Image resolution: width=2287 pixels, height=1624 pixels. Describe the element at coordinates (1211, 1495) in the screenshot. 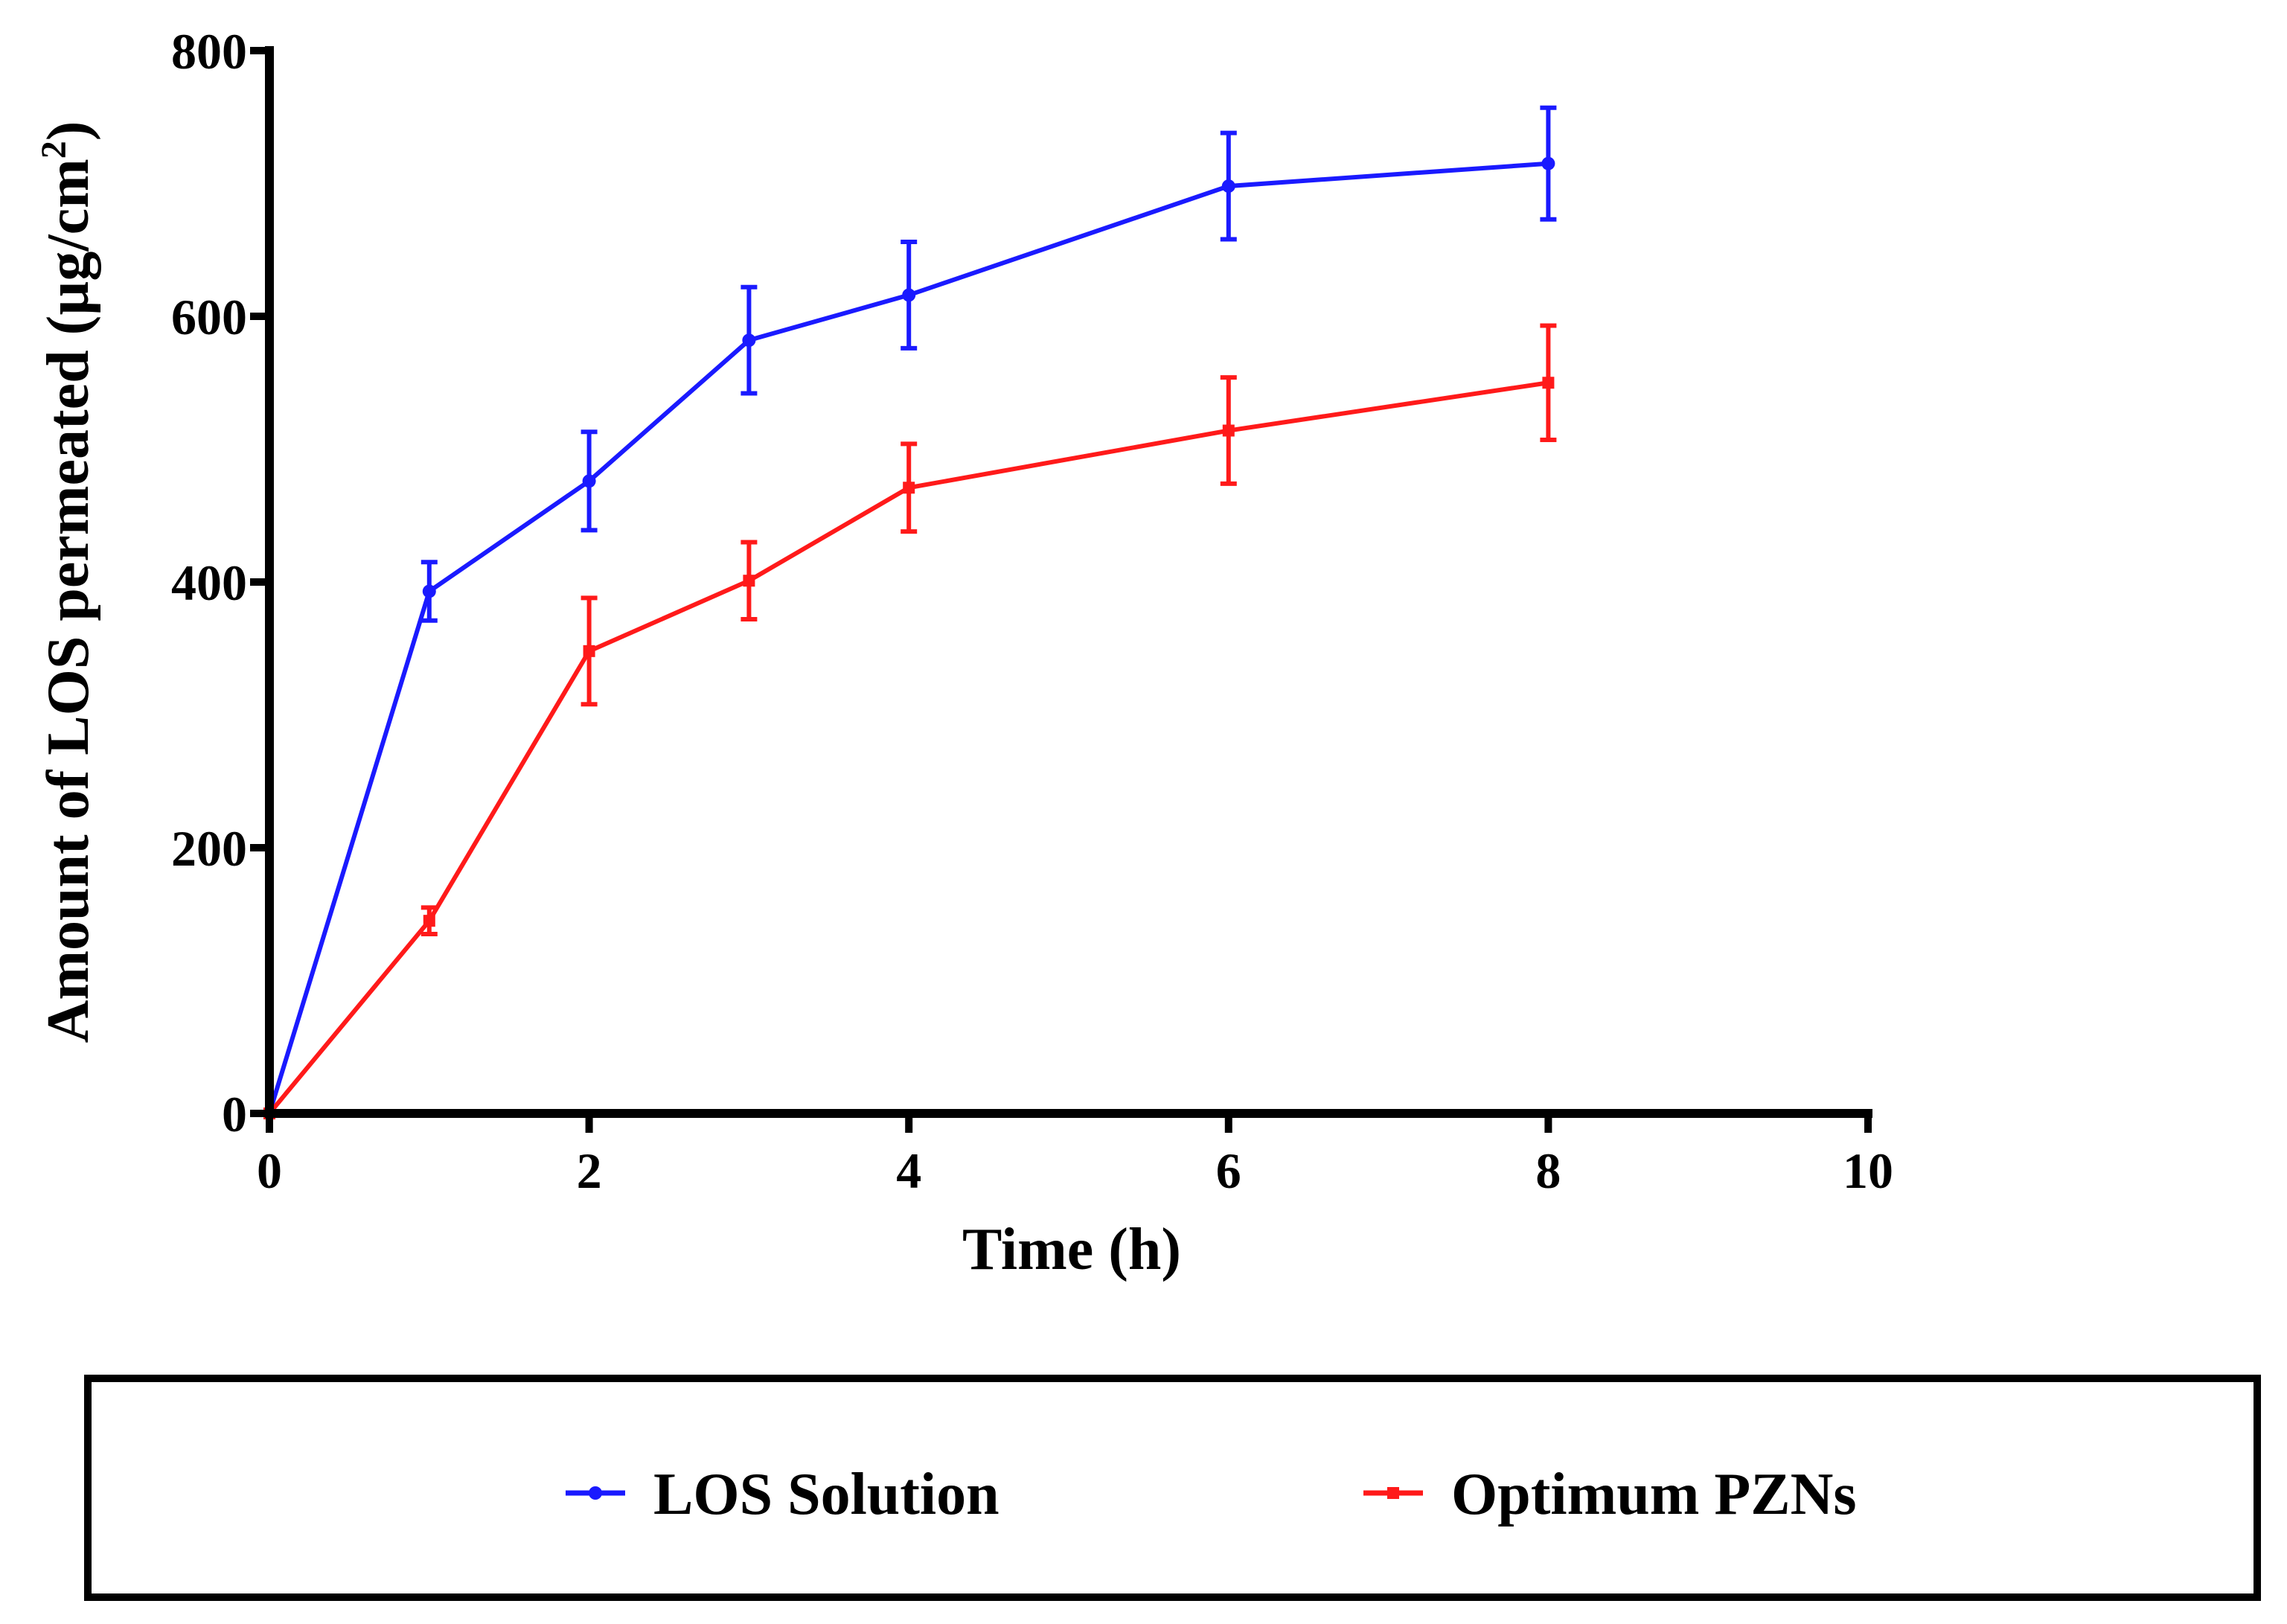

I see `legend-items: LOS Solution Optimum PZNs` at that location.